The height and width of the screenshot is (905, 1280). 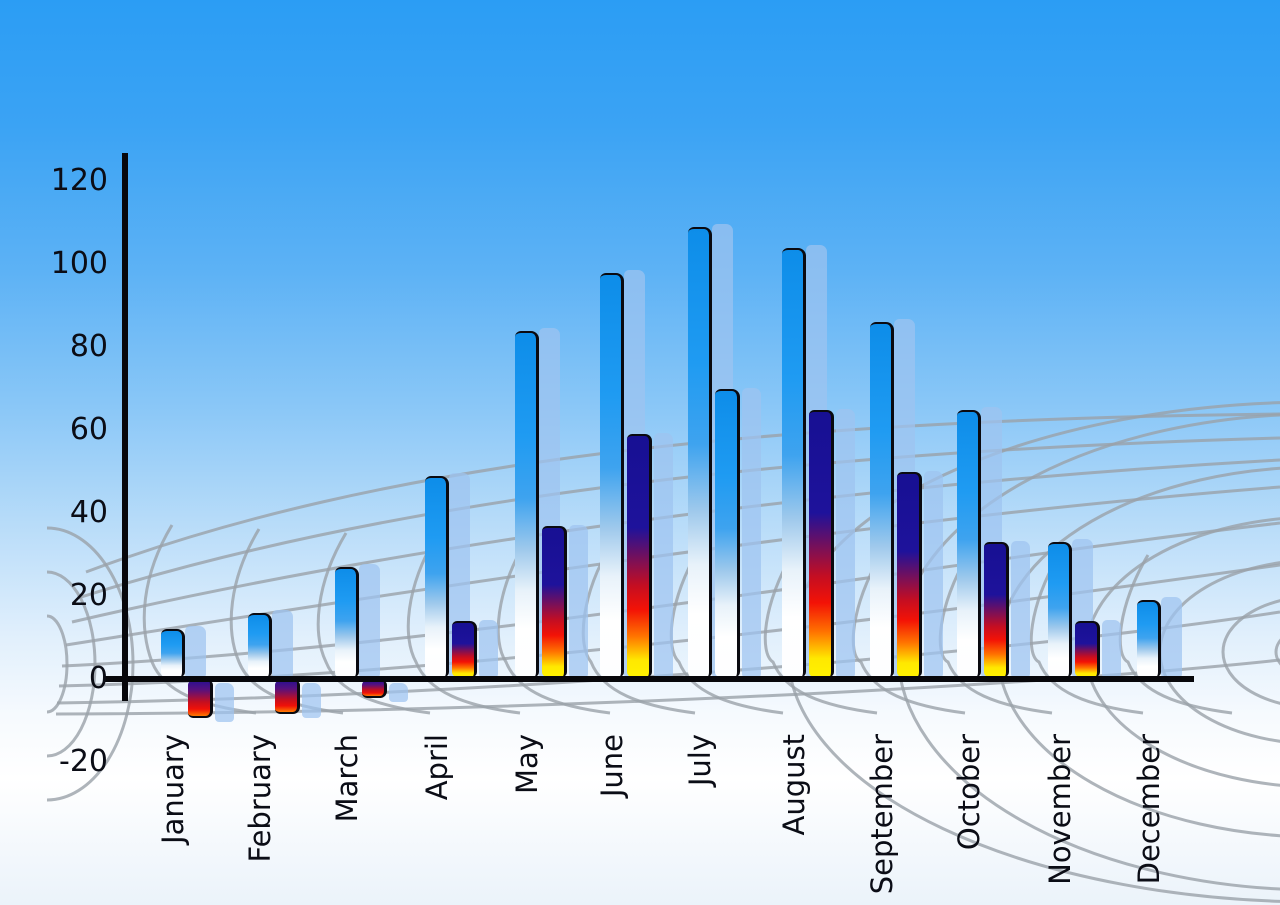 I want to click on bar-shadow-secondary-april, so click(x=488, y=648).